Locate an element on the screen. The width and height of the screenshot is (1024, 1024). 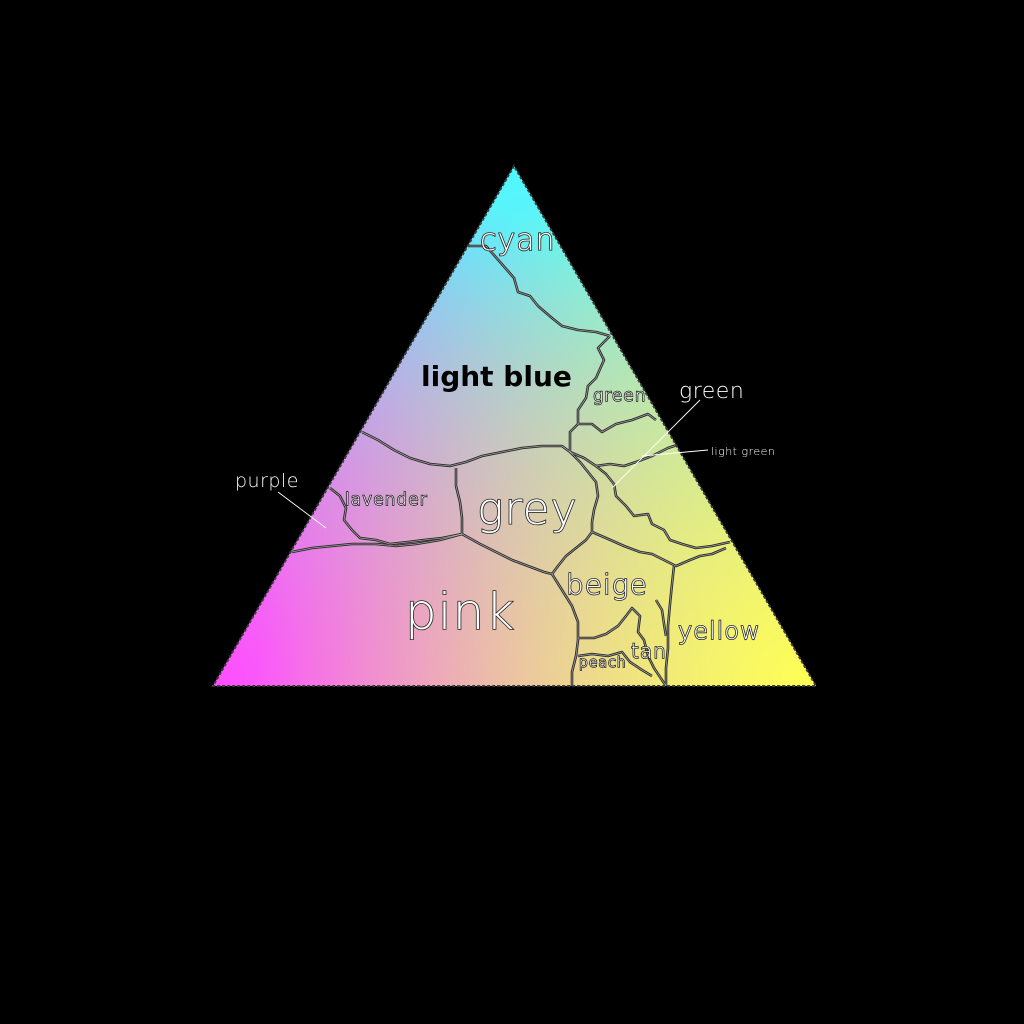
purple-leader-line is located at coordinates (302, 510).